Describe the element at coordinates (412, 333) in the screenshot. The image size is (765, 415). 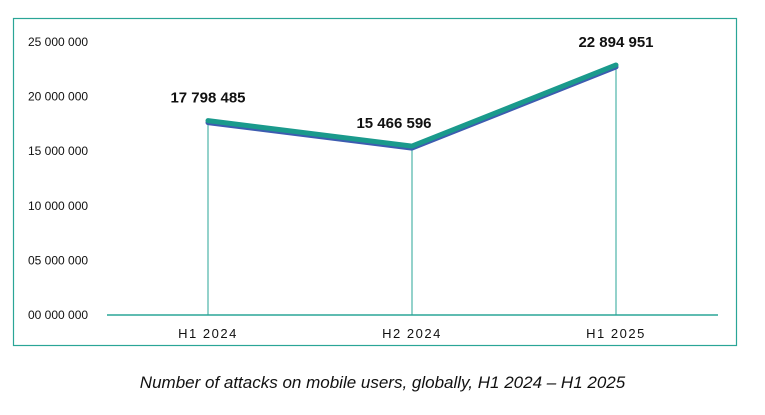
I see `x-tick-label: H2 2024` at that location.